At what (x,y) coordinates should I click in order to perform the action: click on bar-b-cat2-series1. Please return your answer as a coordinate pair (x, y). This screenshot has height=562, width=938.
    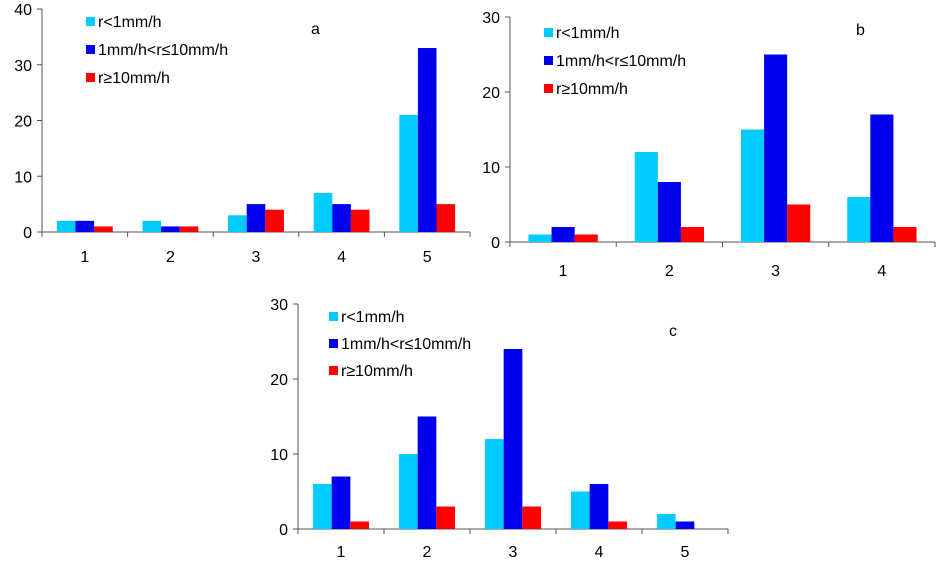
    Looking at the image, I should click on (646, 197).